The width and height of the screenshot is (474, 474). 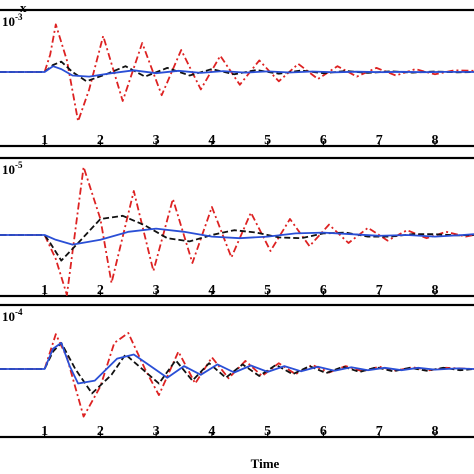 What do you see at coordinates (19, 165) in the screenshot?
I see `scale-exponent: -5` at bounding box center [19, 165].